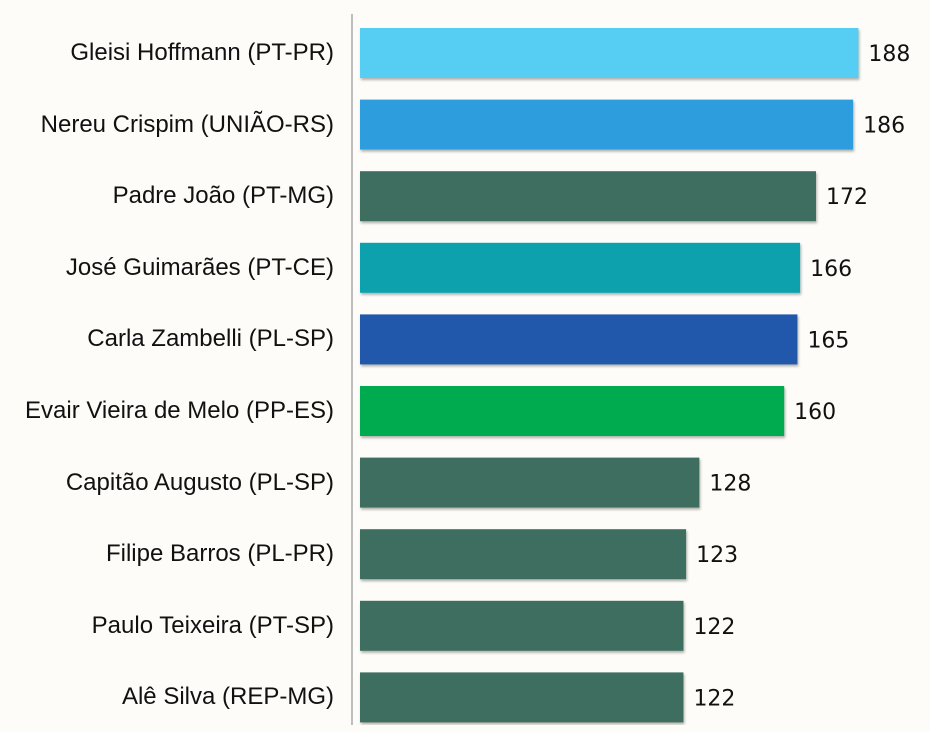  Describe the element at coordinates (212, 625) in the screenshot. I see `category-label: Paulo Teixeira (PT-SP)` at that location.